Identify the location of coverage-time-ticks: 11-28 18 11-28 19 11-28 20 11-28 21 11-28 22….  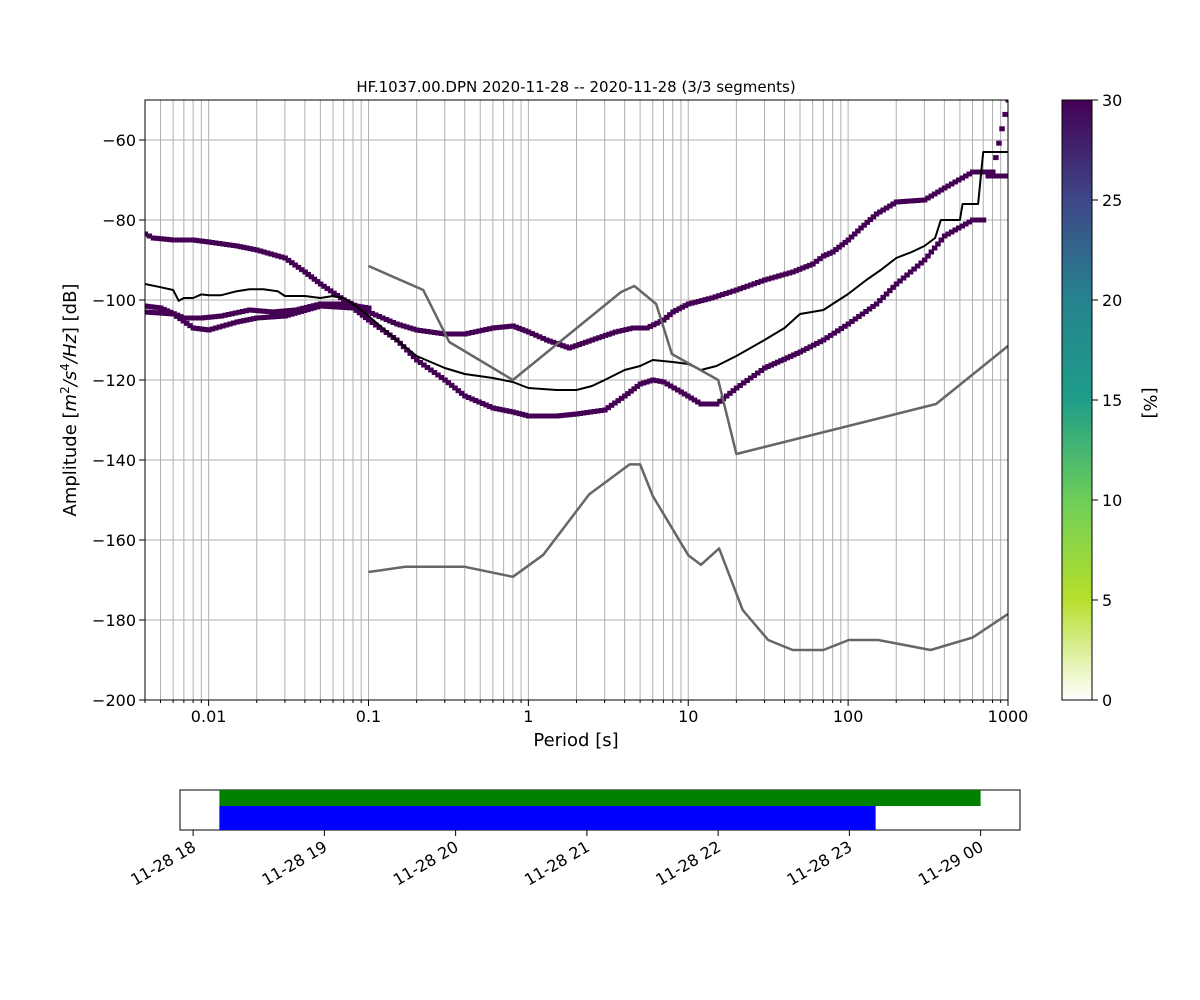
(557, 859).